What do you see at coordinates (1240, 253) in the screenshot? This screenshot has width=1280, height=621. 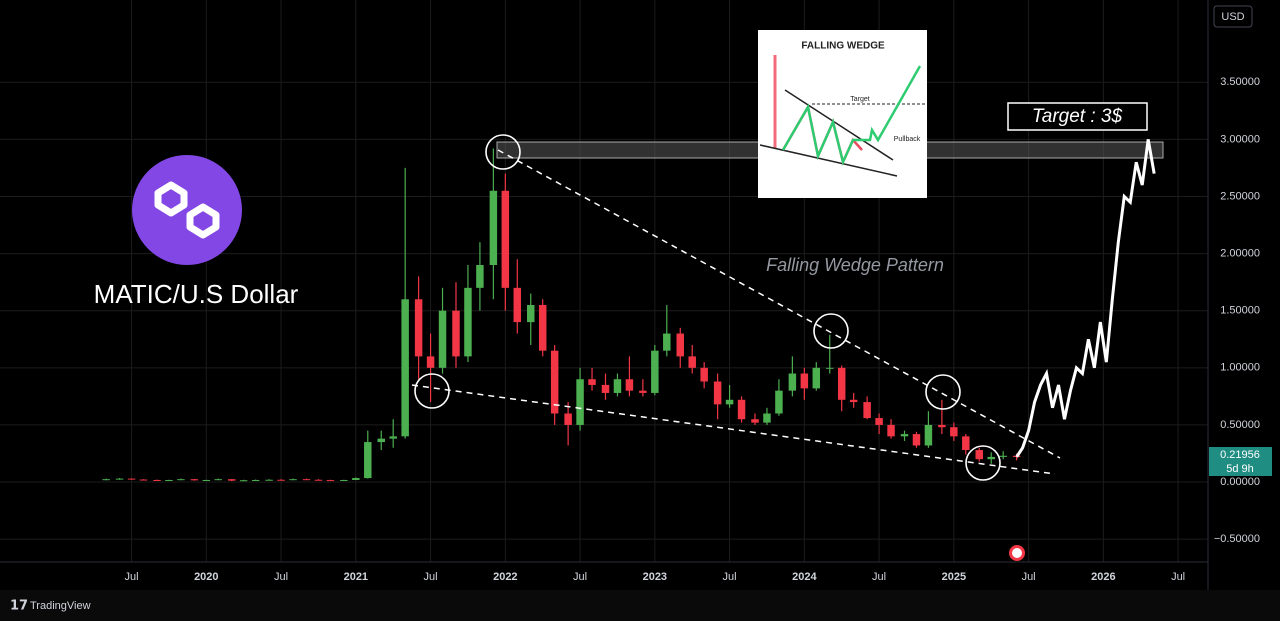 I see `y-tick-label: 2.00000` at bounding box center [1240, 253].